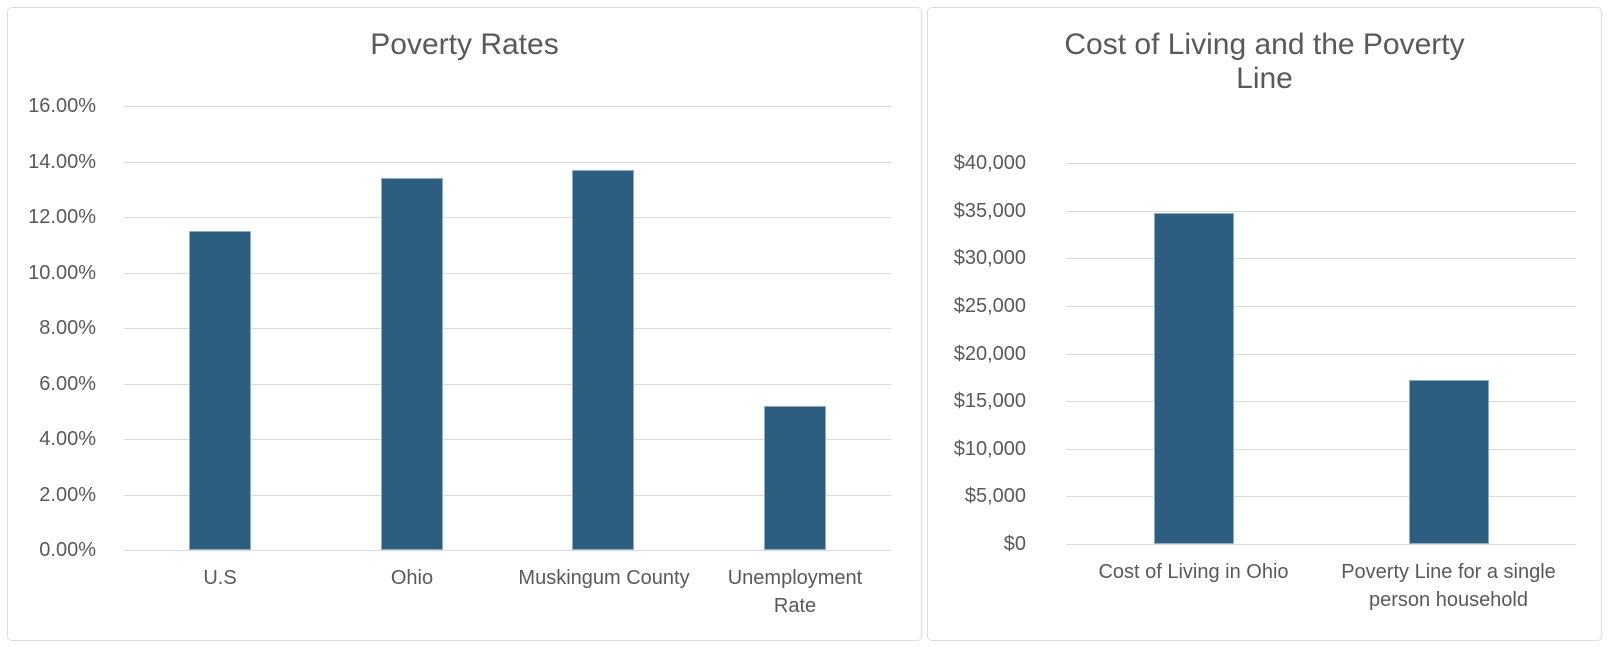  Describe the element at coordinates (989, 211) in the screenshot. I see `y-axis-tick-label: $35,000` at that location.